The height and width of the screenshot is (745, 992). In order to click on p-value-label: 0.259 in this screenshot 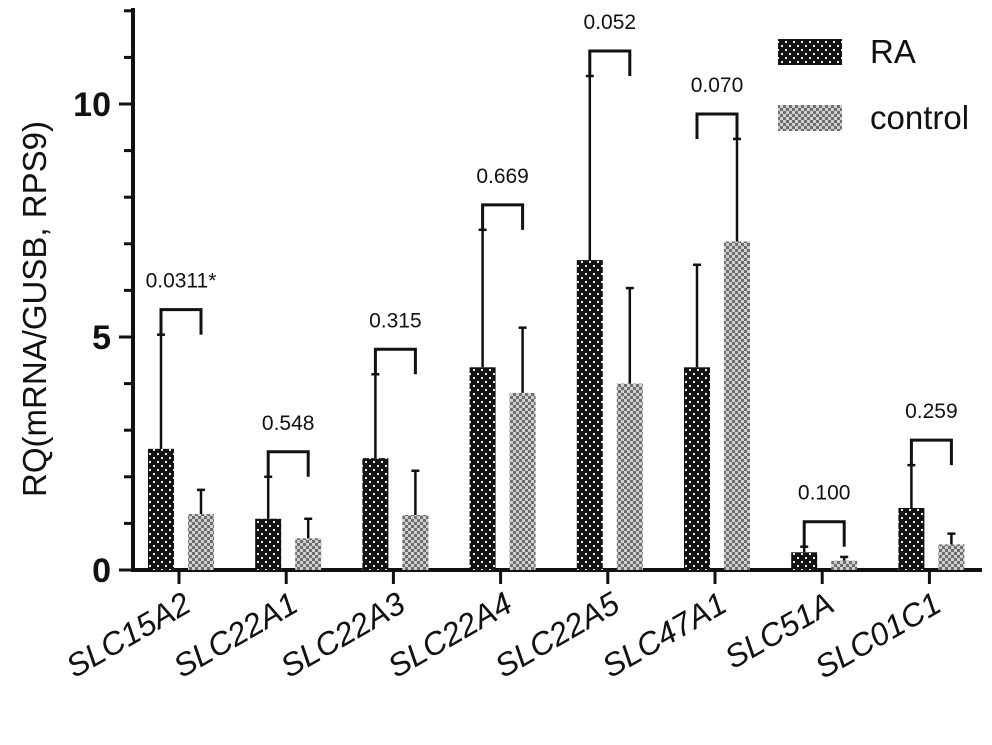, I will do `click(931, 411)`.